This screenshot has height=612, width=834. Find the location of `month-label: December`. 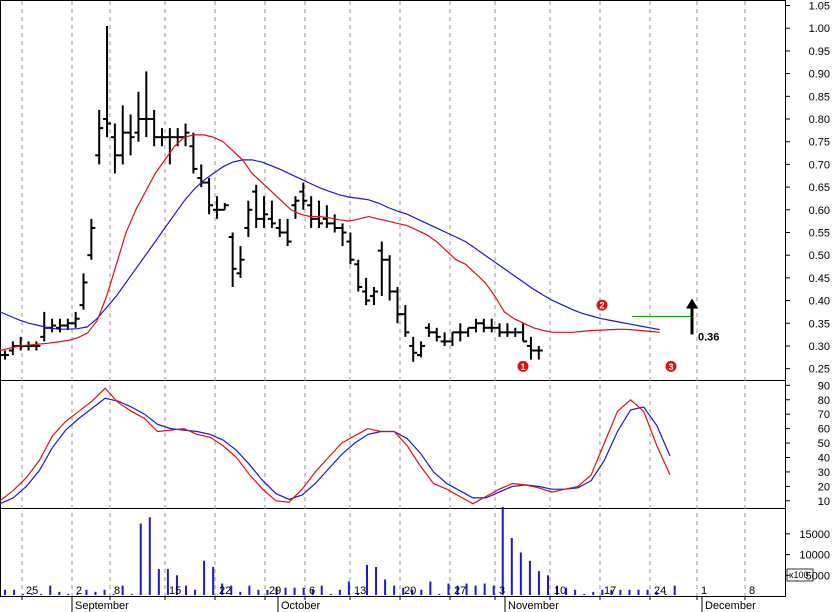

month-label: December is located at coordinates (730, 606).